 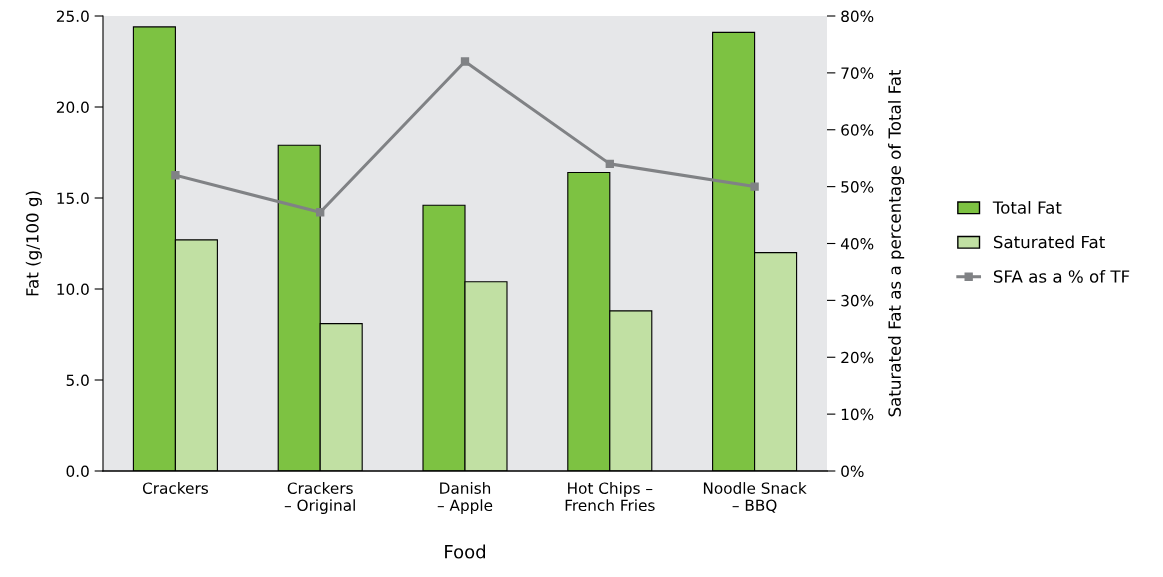 I want to click on x-axis-title: Food, so click(x=465, y=551).